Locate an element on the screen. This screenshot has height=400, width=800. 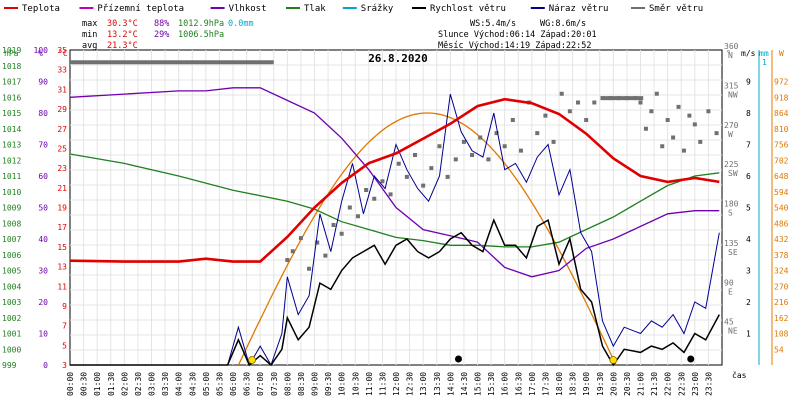
axis-time-tick: 19:00 is located at coordinates (586, 384).